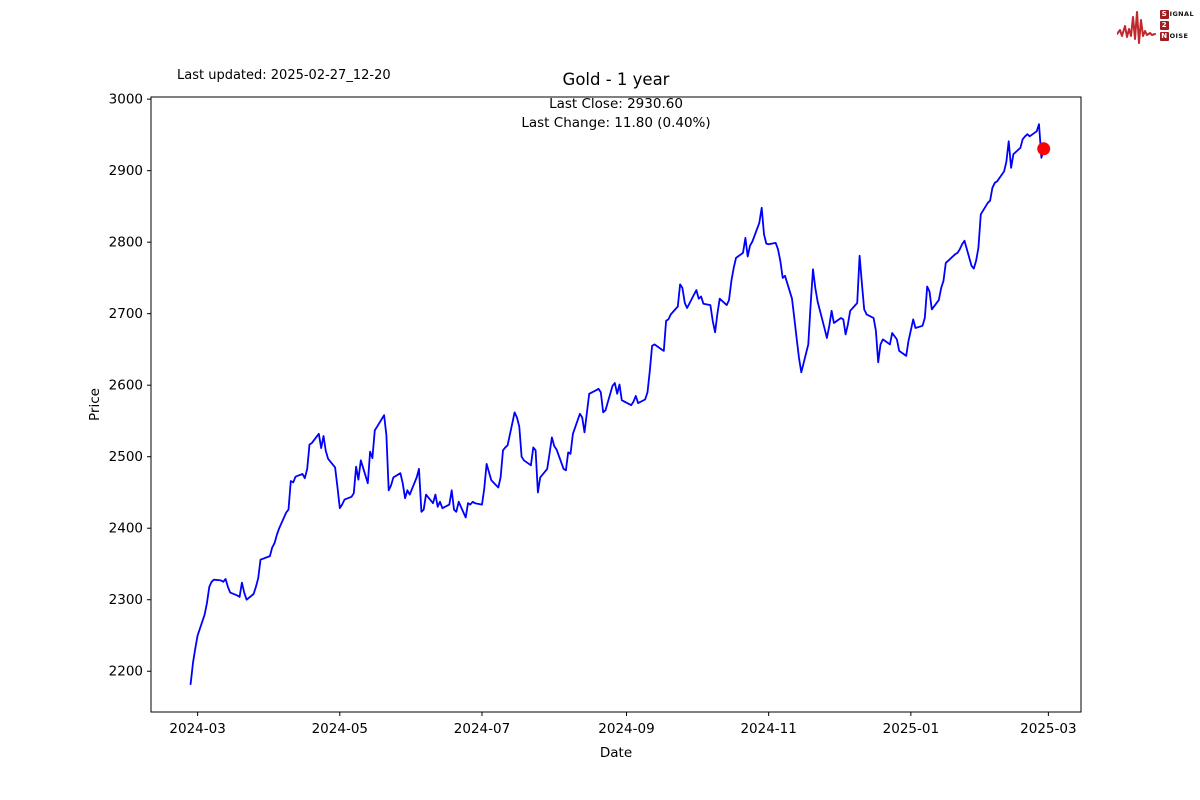  Describe the element at coordinates (1136, 27) in the screenshot. I see `heartbeat-waveform-icon` at that location.